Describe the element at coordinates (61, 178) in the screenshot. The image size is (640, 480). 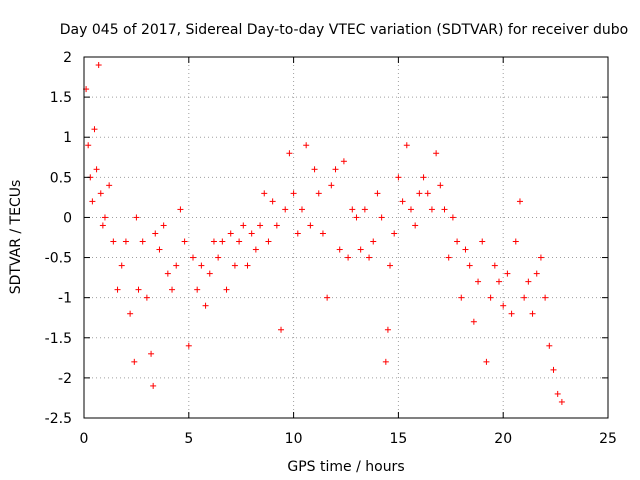
I see `y-tick-label: 0.5` at that location.